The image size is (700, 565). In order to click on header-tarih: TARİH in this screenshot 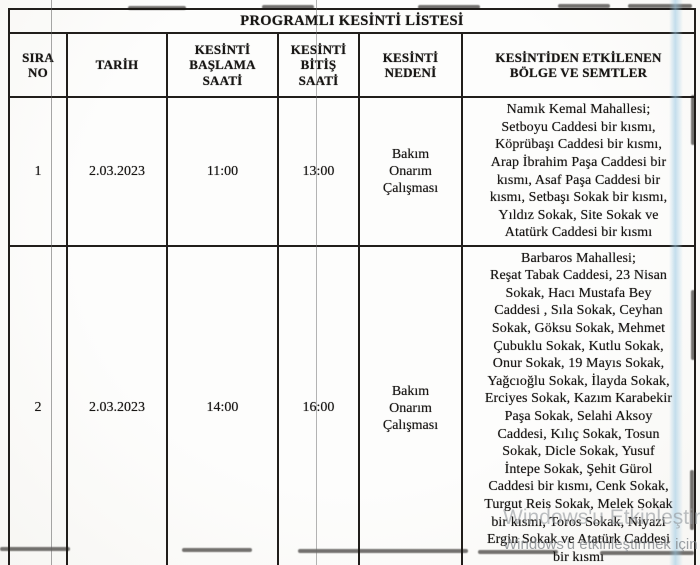, I will do `click(117, 65)`.